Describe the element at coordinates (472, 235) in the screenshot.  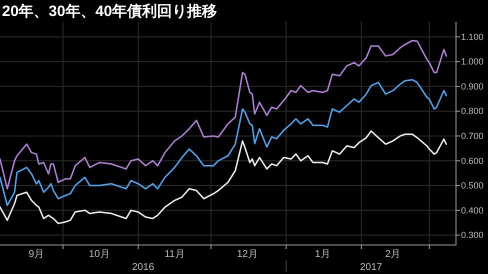
I see `y-tick-label: 0.300` at that location.